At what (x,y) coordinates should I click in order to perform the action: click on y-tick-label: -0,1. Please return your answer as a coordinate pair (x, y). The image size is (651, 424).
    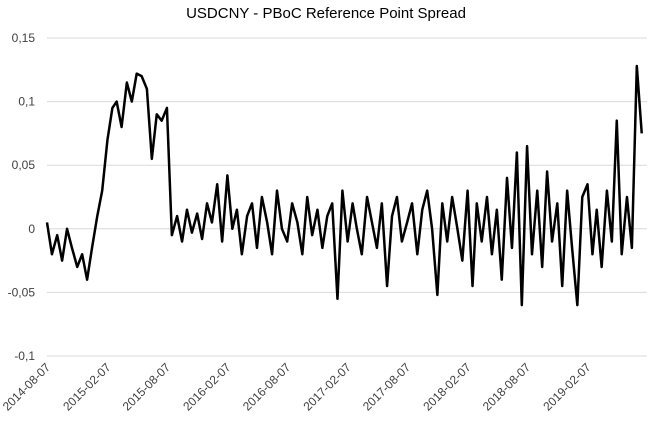
    Looking at the image, I should click on (24, 356).